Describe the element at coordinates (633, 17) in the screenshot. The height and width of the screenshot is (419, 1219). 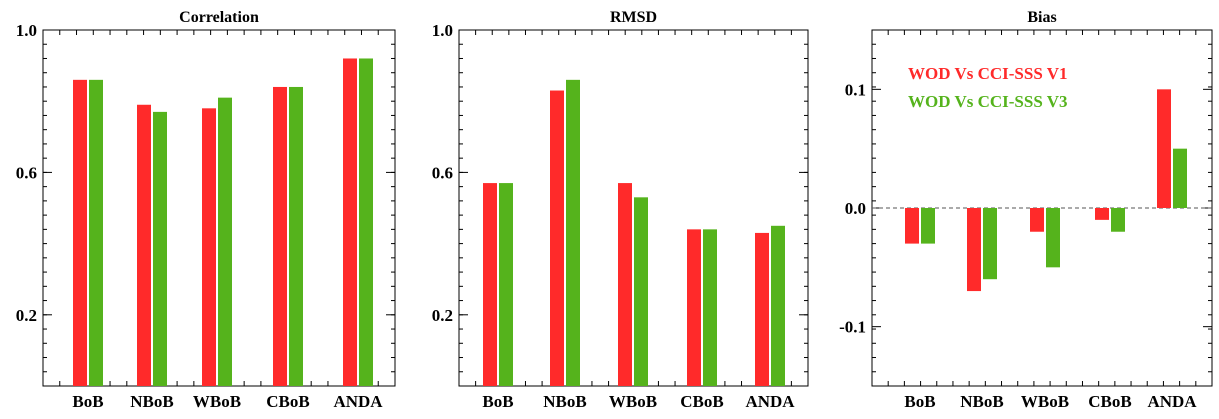
I see `chart-title: RMSD` at that location.